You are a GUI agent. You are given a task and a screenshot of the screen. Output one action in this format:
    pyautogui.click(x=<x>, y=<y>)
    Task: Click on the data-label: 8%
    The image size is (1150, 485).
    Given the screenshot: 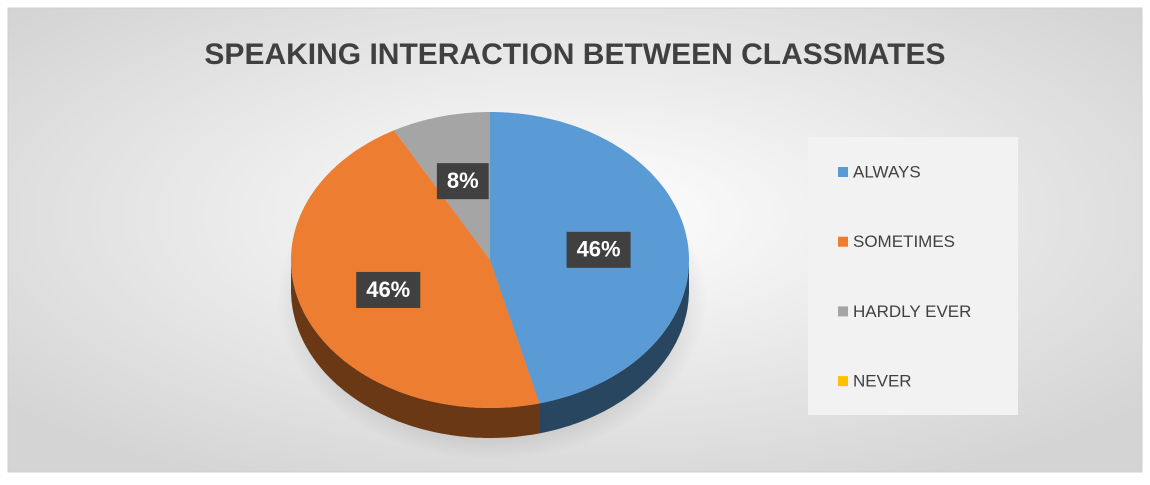 What is the action you would take?
    pyautogui.click(x=463, y=180)
    